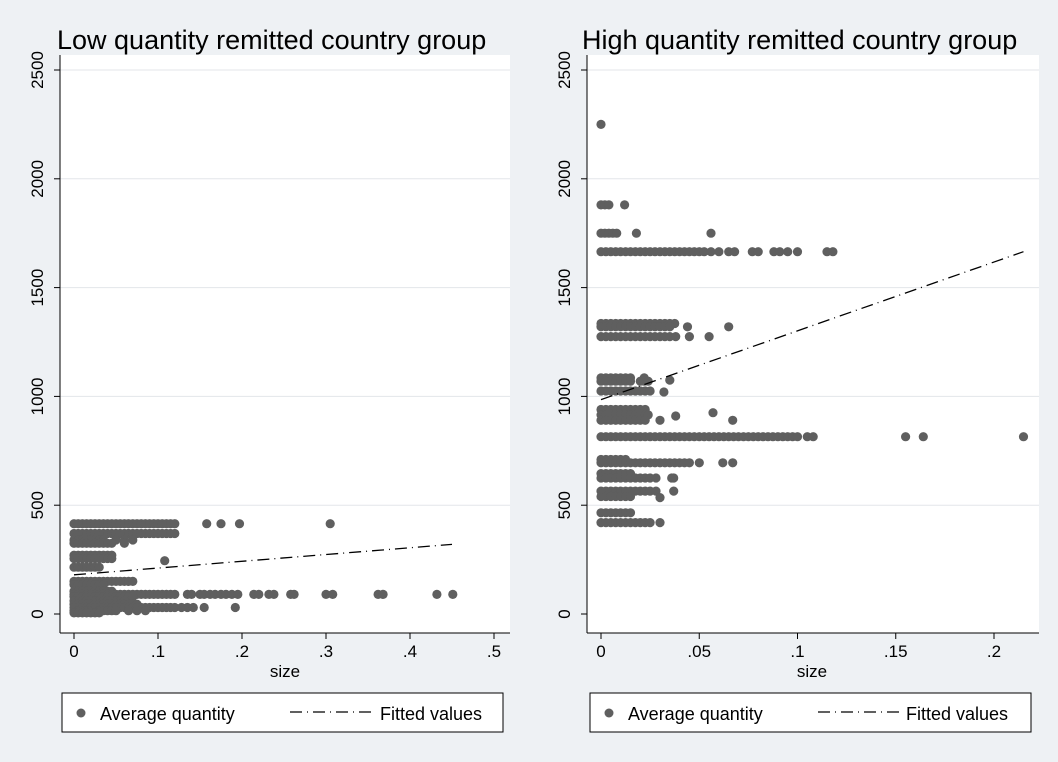 This screenshot has width=1058, height=762. What do you see at coordinates (799, 40) in the screenshot?
I see `chart-title-high: High quantity remitted country group` at bounding box center [799, 40].